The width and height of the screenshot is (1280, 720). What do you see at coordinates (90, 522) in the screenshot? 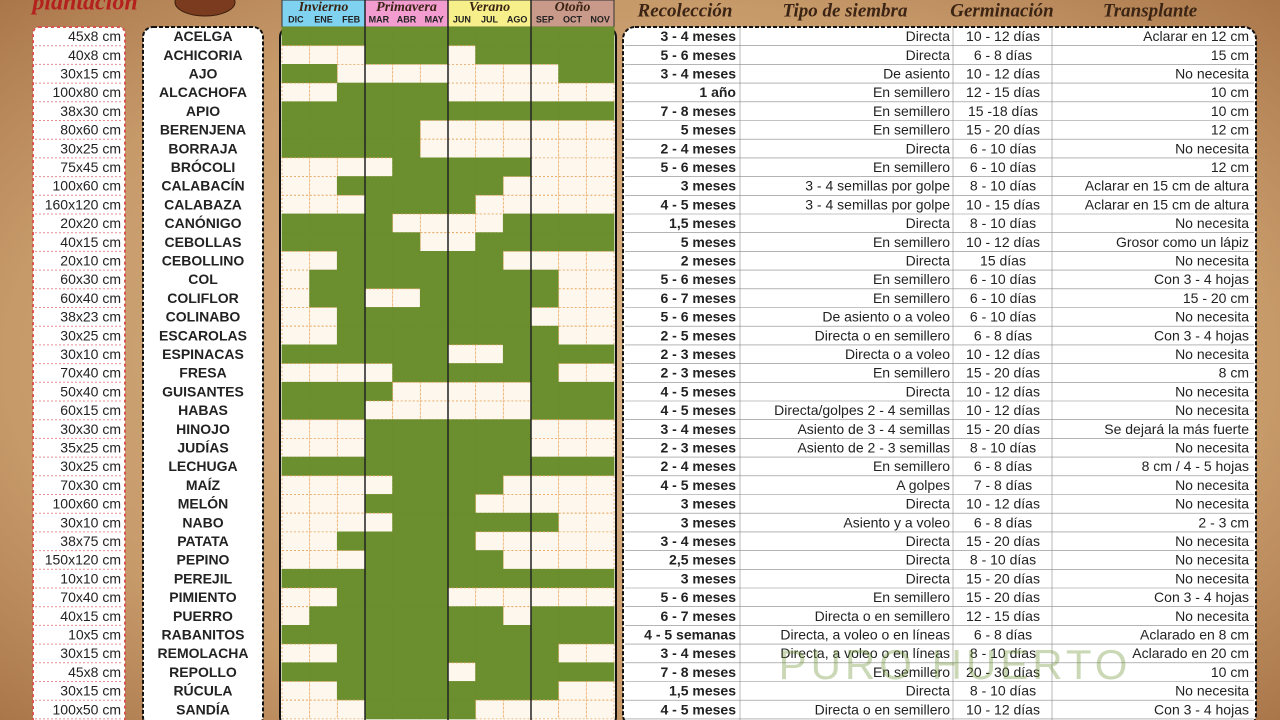
I see `plant-spacing: 30x10 cm` at bounding box center [90, 522].